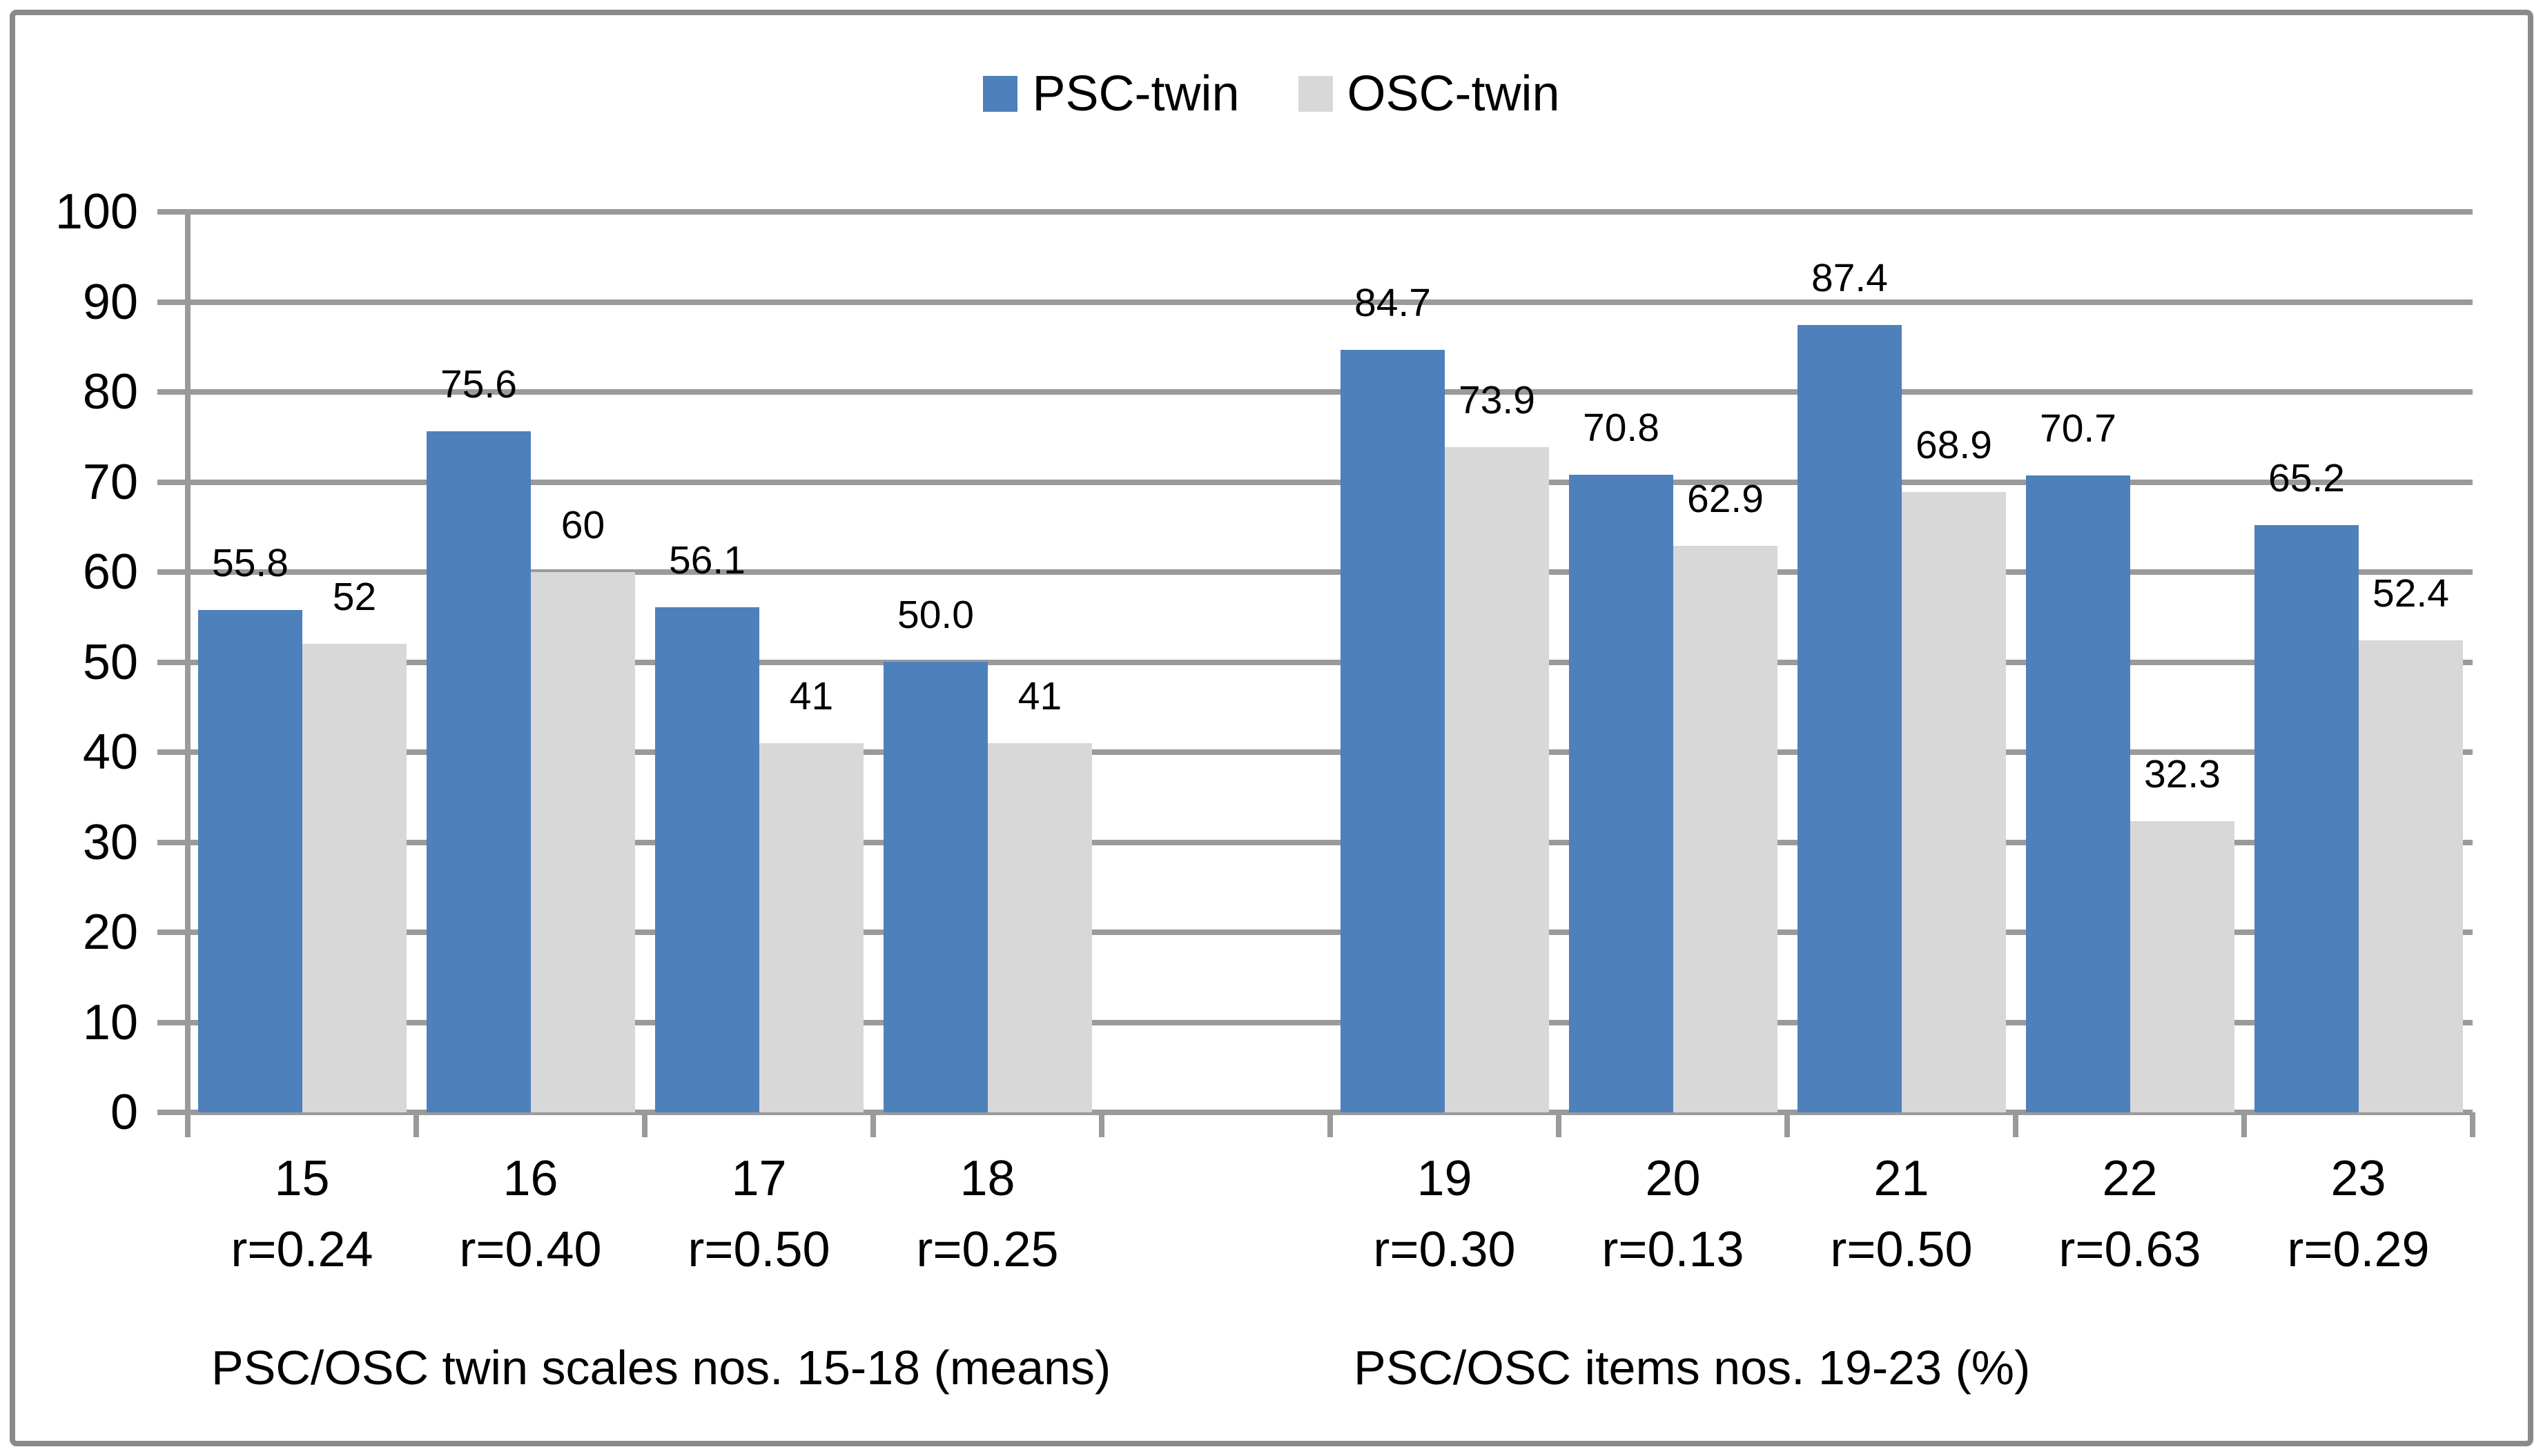 The width and height of the screenshot is (2543, 1456). What do you see at coordinates (759, 1178) in the screenshot?
I see `x-axis-category-label: 17` at bounding box center [759, 1178].